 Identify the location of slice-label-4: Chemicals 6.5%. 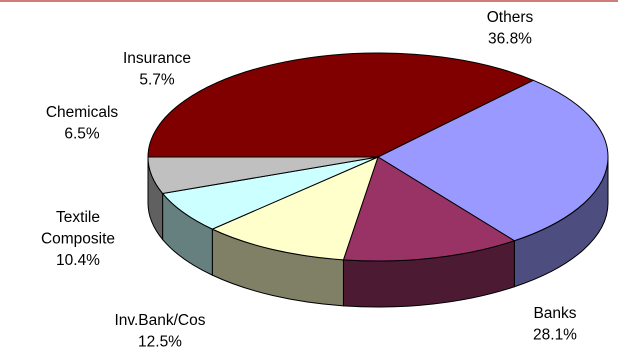
(82, 123).